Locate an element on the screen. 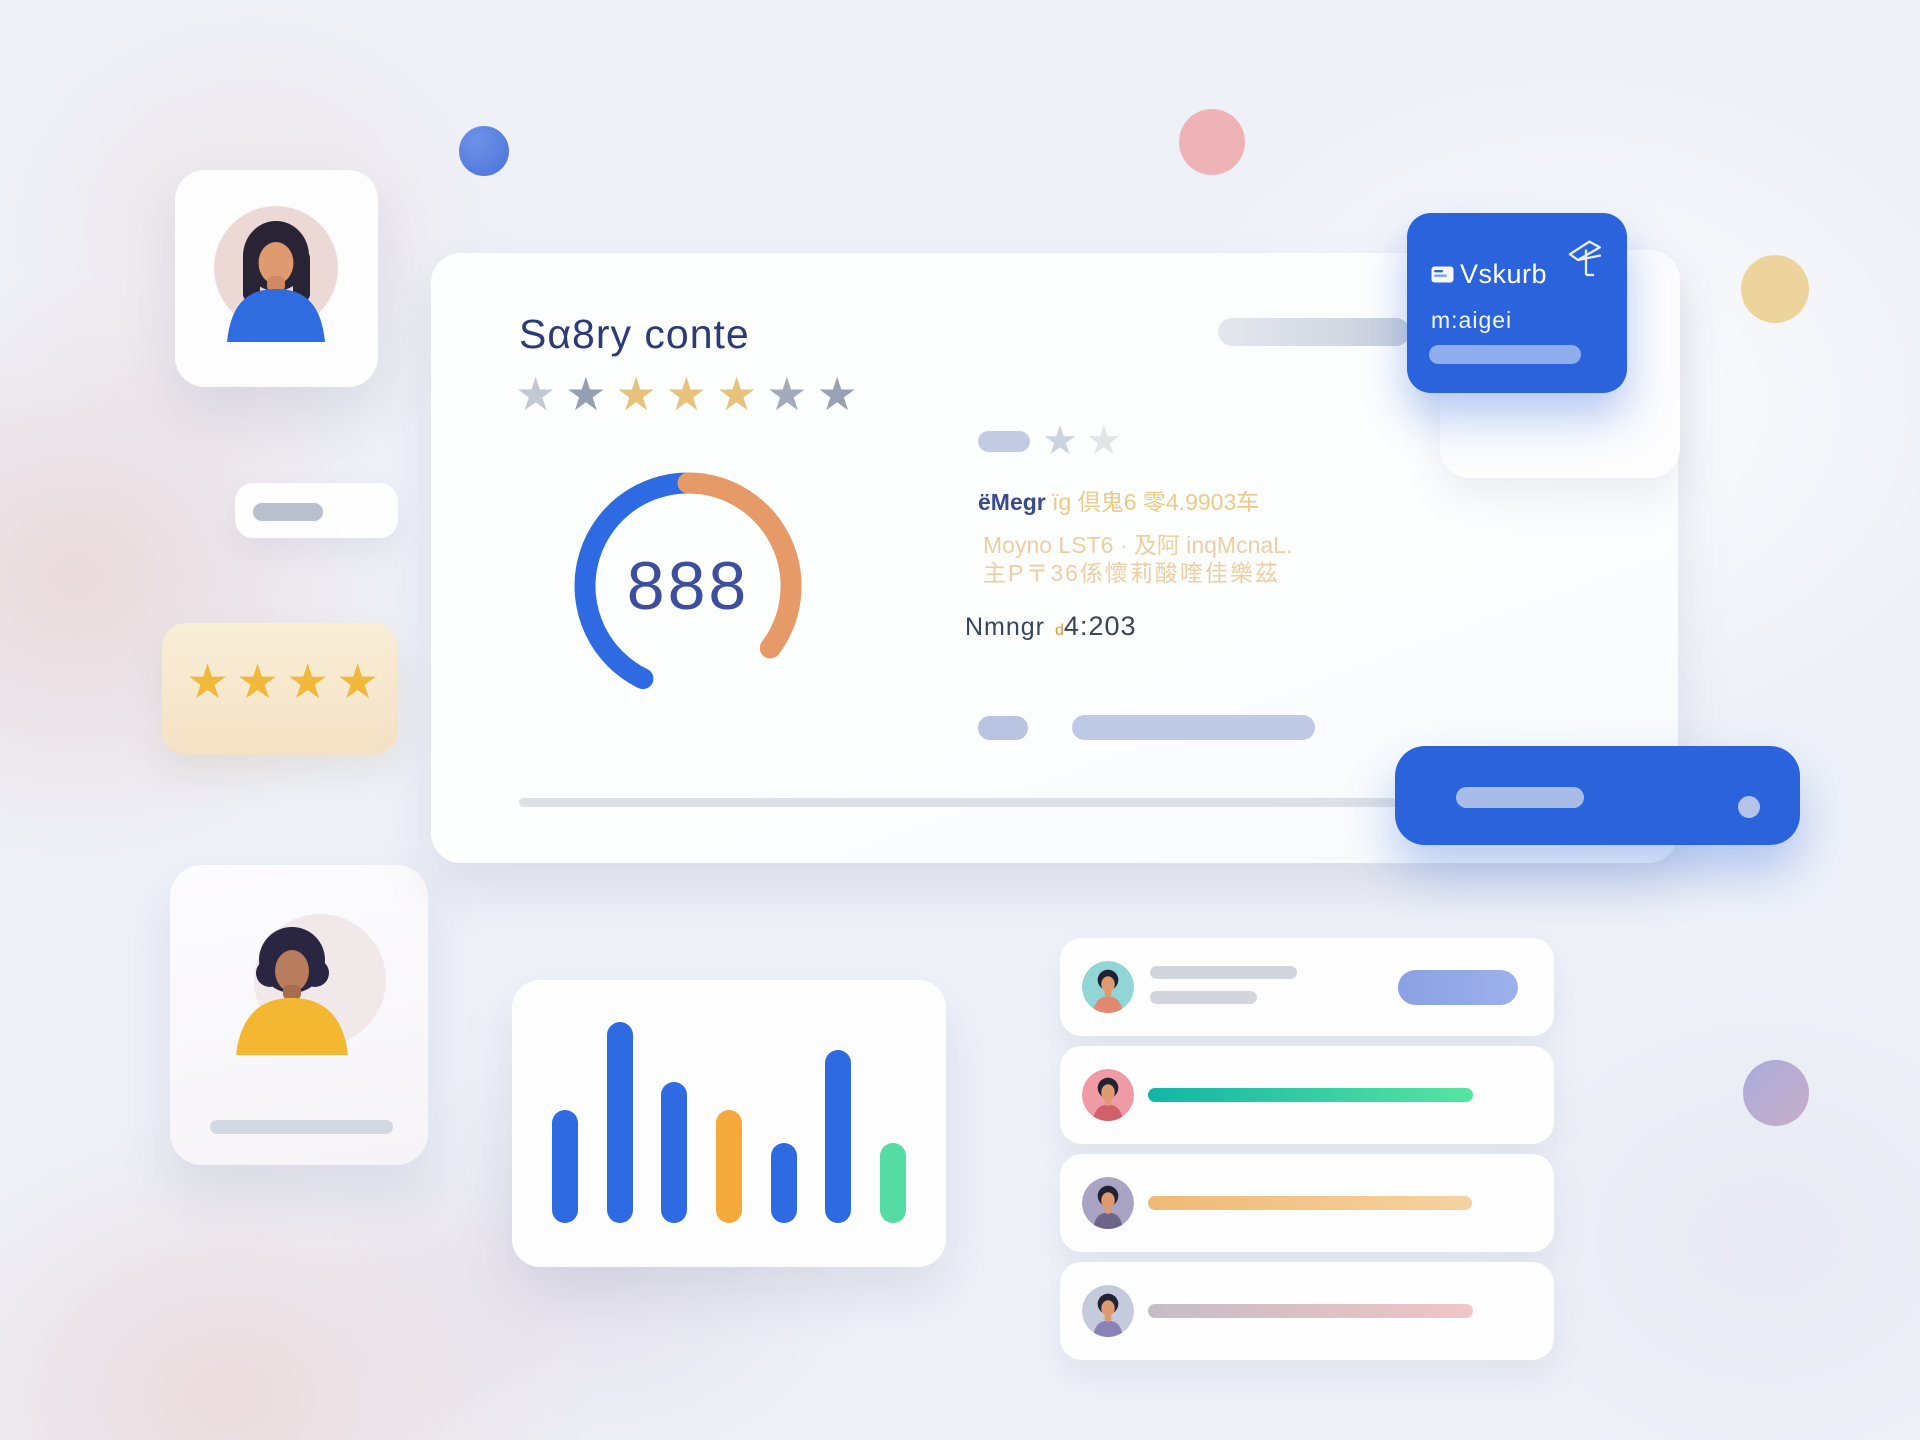 The height and width of the screenshot is (1440, 1920). promo-subtitle: m:aigei is located at coordinates (1472, 320).